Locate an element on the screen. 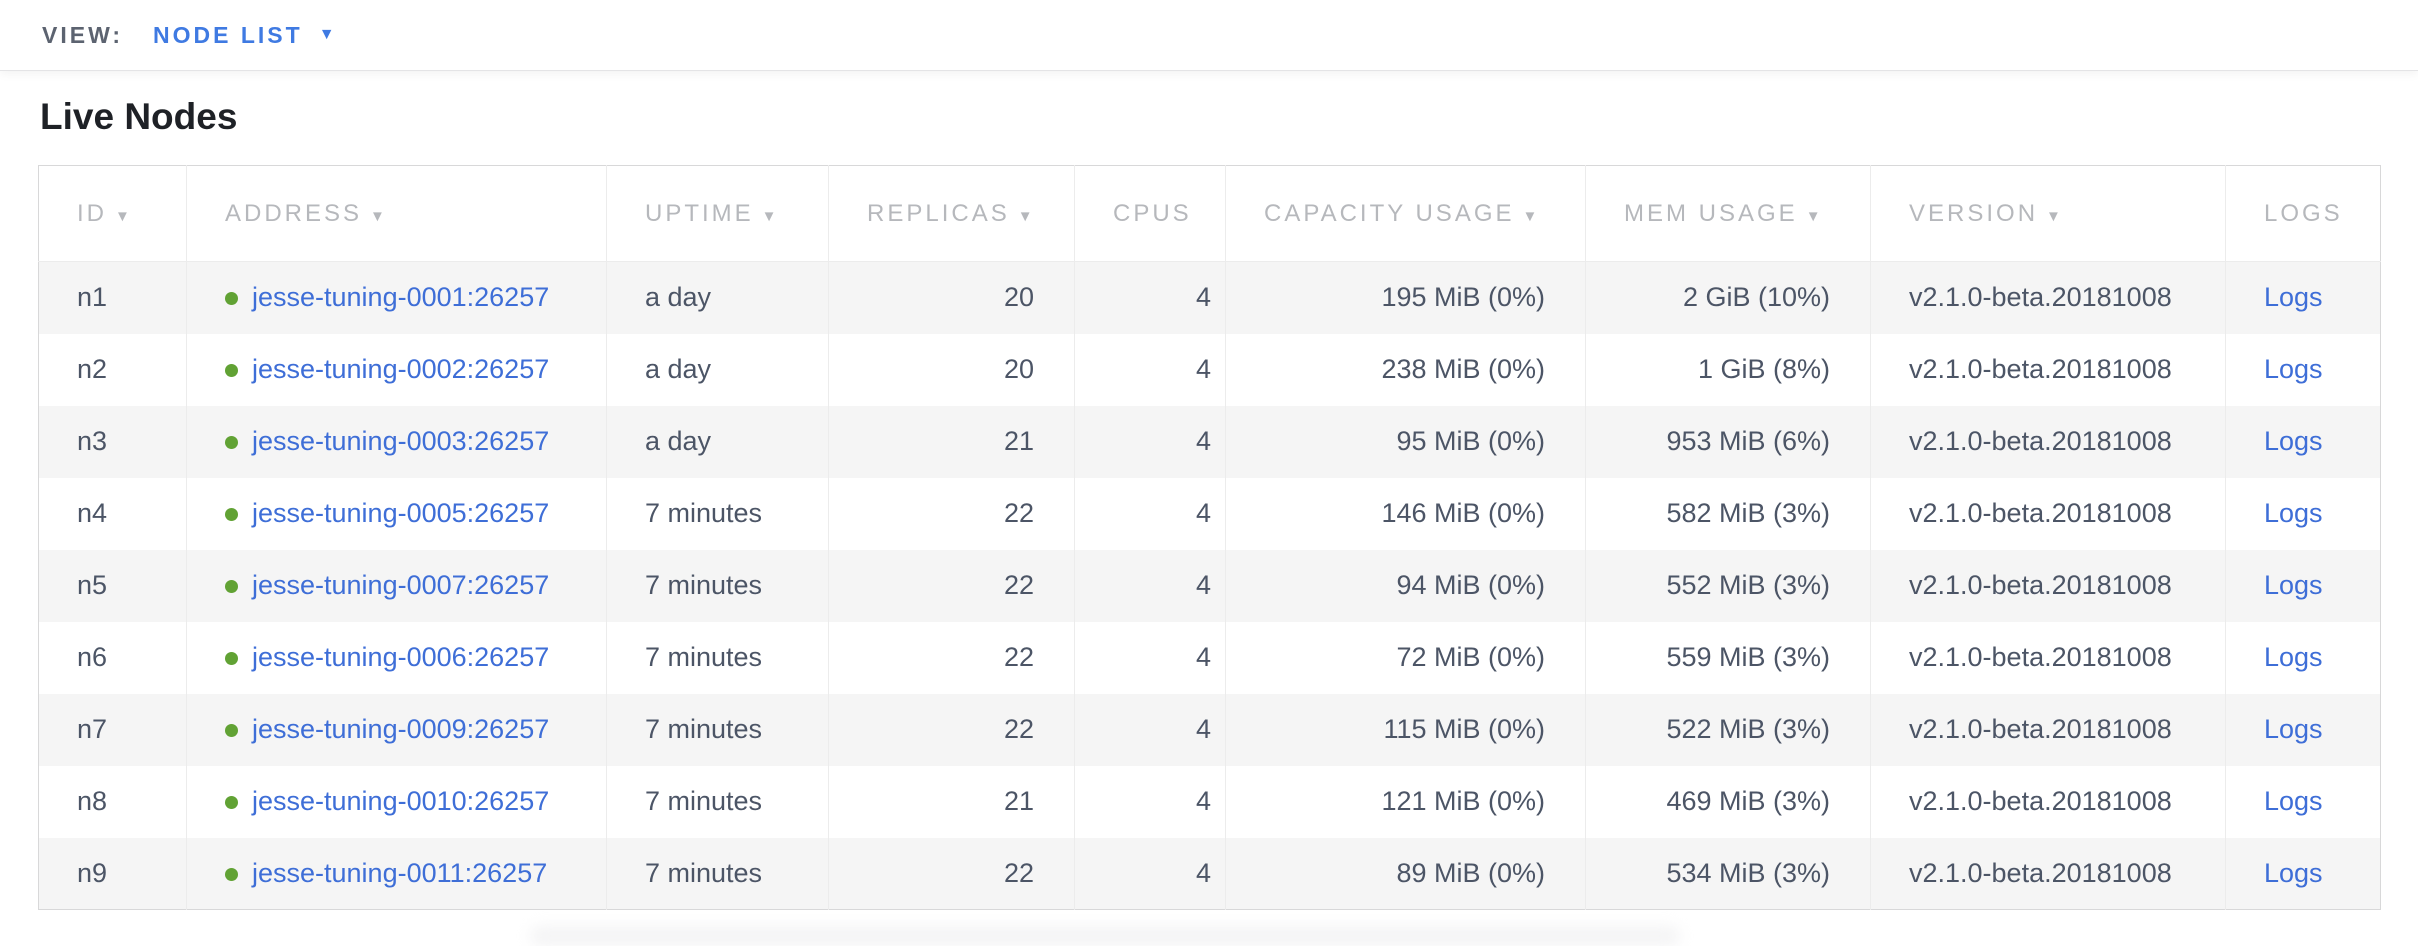 This screenshot has height=946, width=2418. column-header-address: ADDRESS ▼ is located at coordinates (396, 213).